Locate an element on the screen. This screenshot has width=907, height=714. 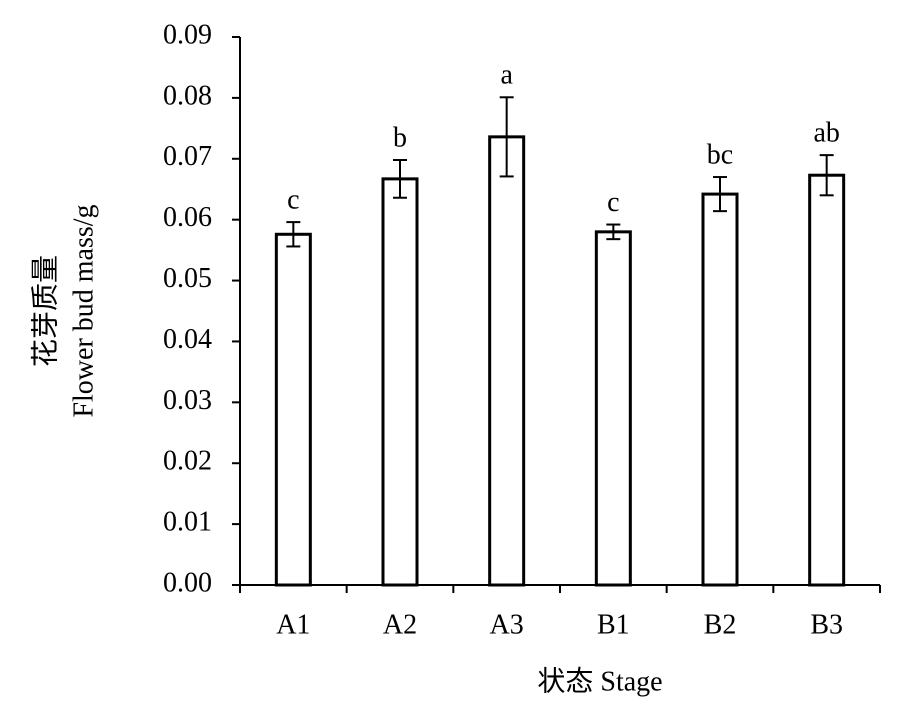
x-tick-label: A2 is located at coordinates (400, 624).